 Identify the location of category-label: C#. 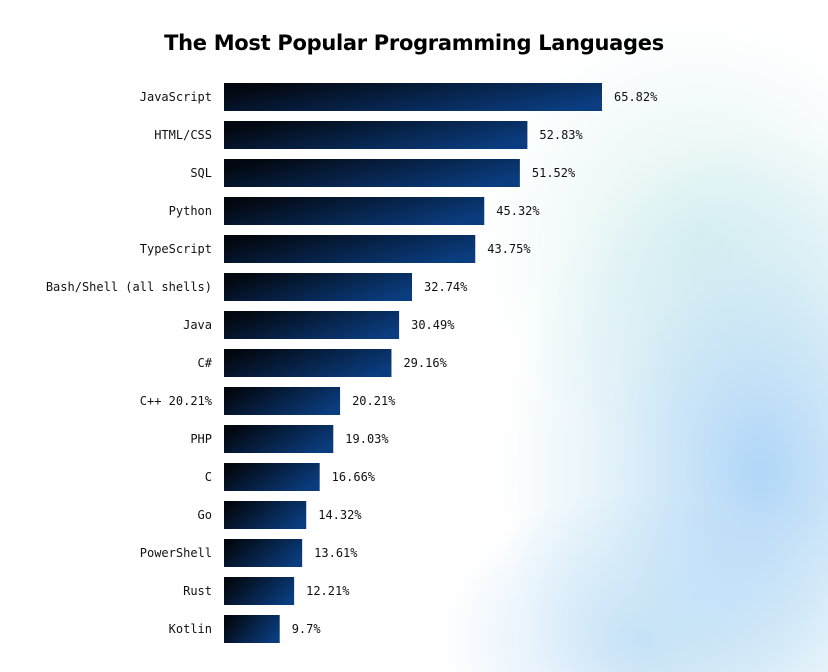
(205, 363).